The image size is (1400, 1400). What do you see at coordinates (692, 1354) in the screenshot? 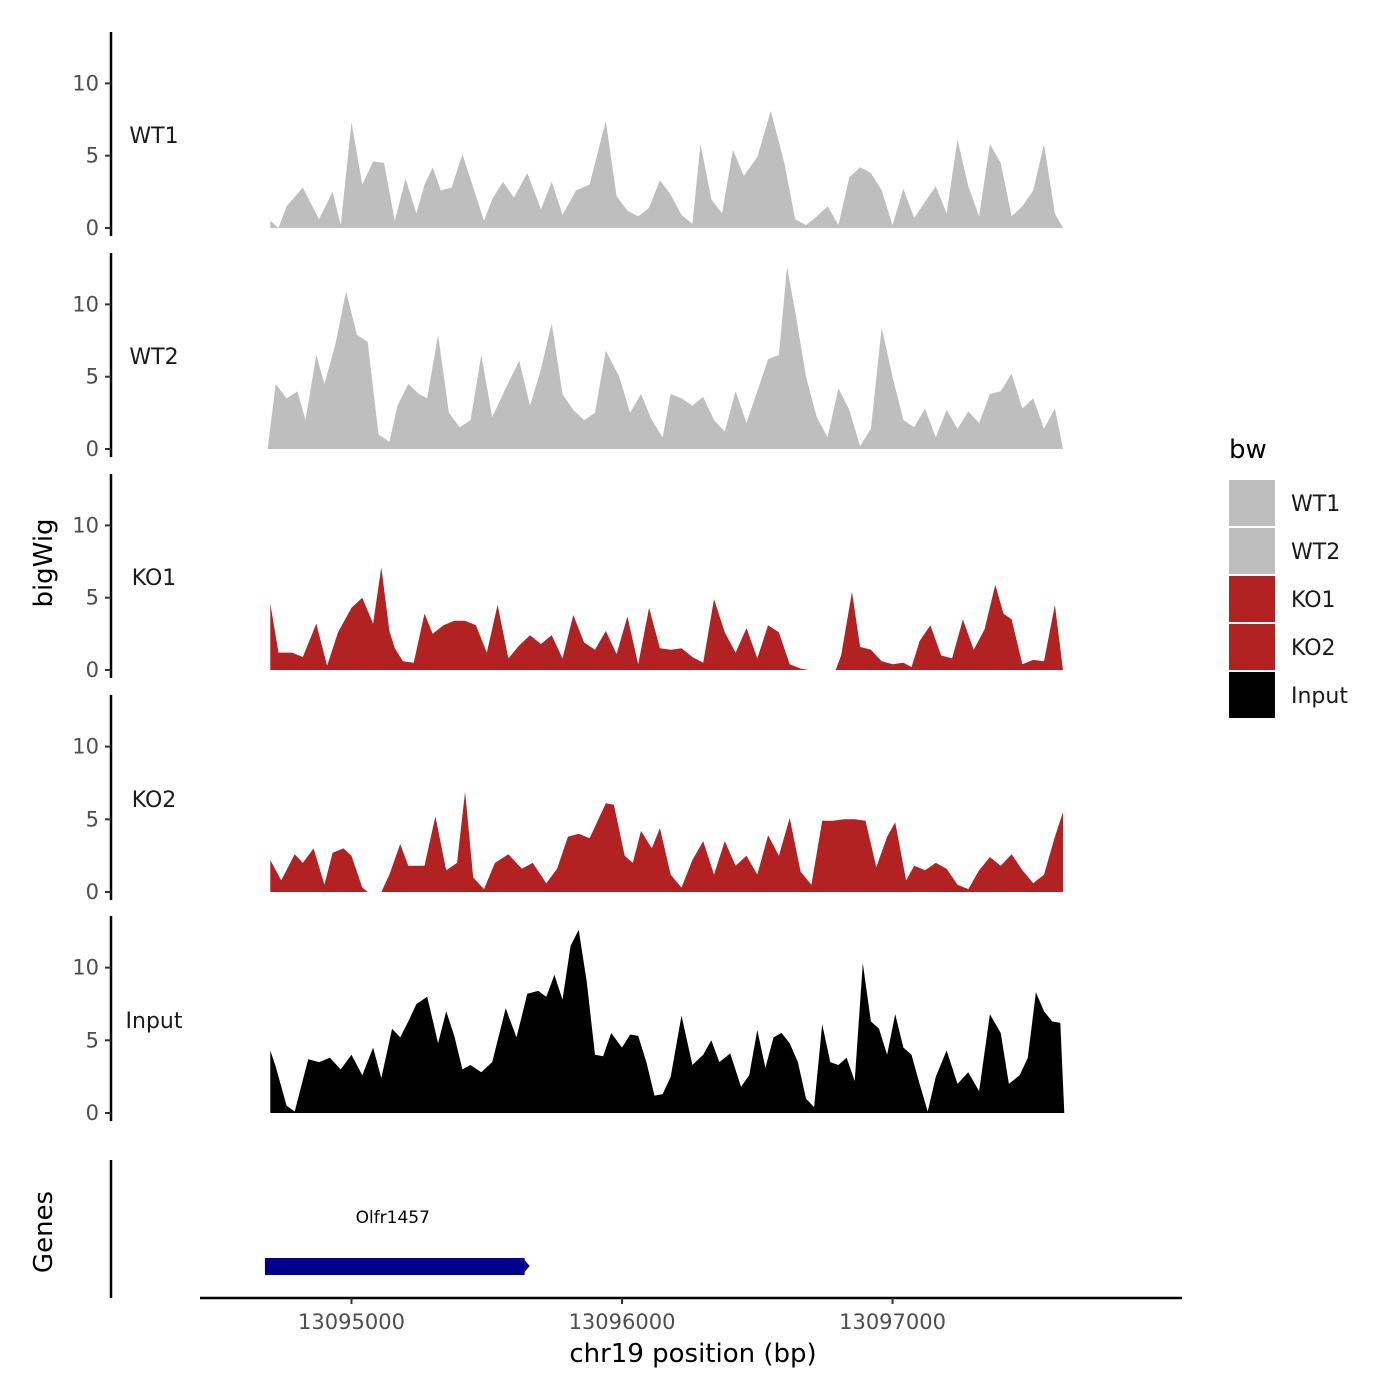
I see `x-axis-title: chr19 position (bp)` at bounding box center [692, 1354].